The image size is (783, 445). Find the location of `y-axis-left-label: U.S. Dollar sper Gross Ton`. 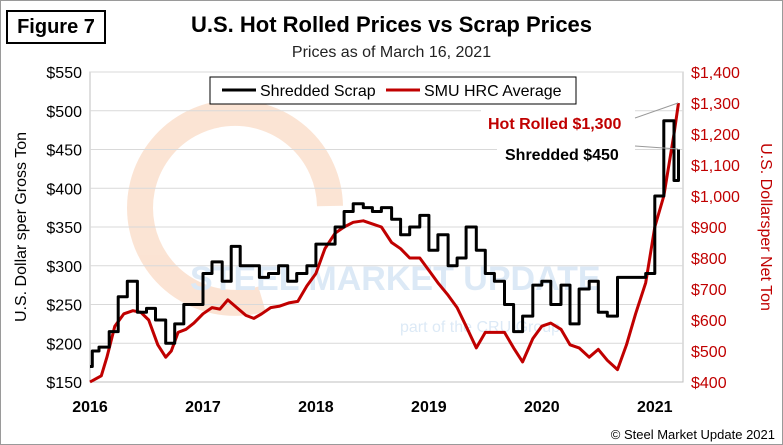

y-axis-left-label: U.S. Dollar sper Gross Ton is located at coordinates (21, 227).